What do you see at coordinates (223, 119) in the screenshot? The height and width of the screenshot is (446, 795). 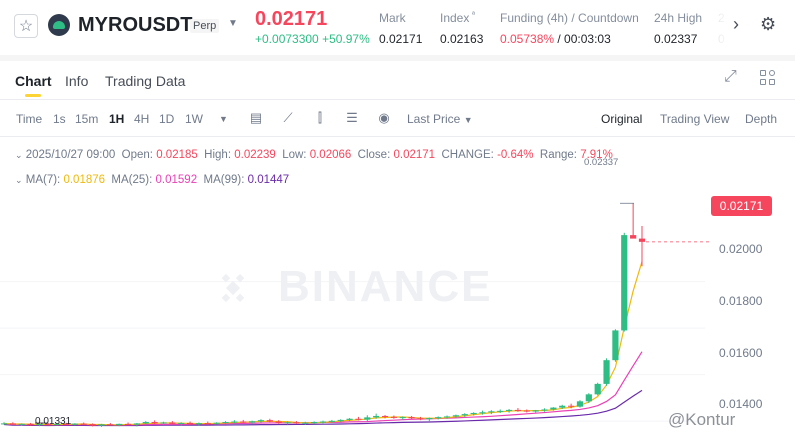 I see `interval-more-caret-icon: ▼` at bounding box center [223, 119].